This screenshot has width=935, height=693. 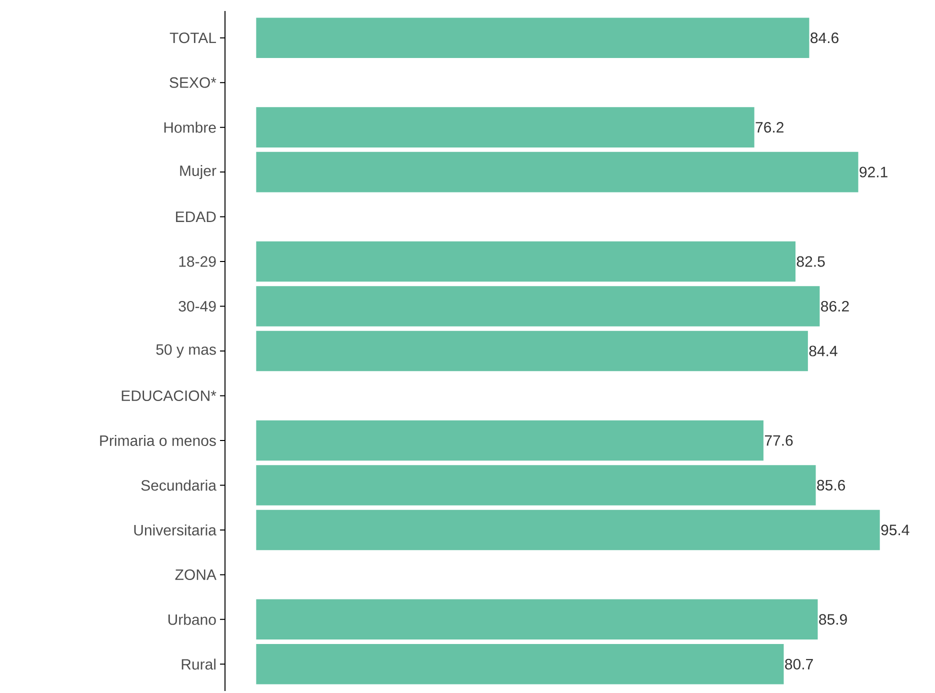 What do you see at coordinates (835, 306) in the screenshot?
I see `data-label: 86.2` at bounding box center [835, 306].